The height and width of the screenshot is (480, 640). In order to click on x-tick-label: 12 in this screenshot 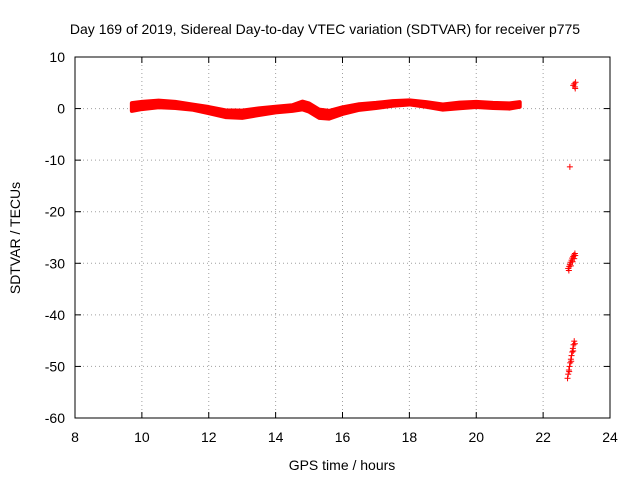, I will do `click(209, 437)`.